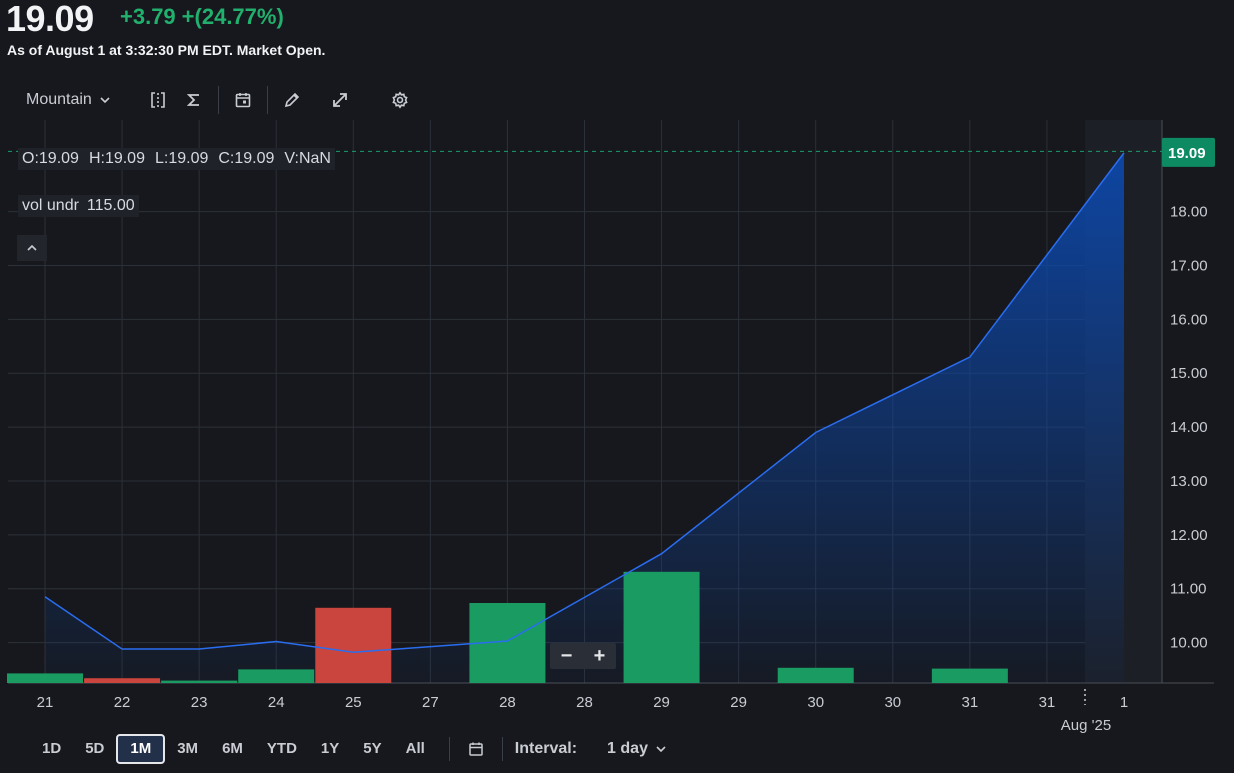  What do you see at coordinates (50, 19) in the screenshot?
I see `current-price: 19.09` at bounding box center [50, 19].